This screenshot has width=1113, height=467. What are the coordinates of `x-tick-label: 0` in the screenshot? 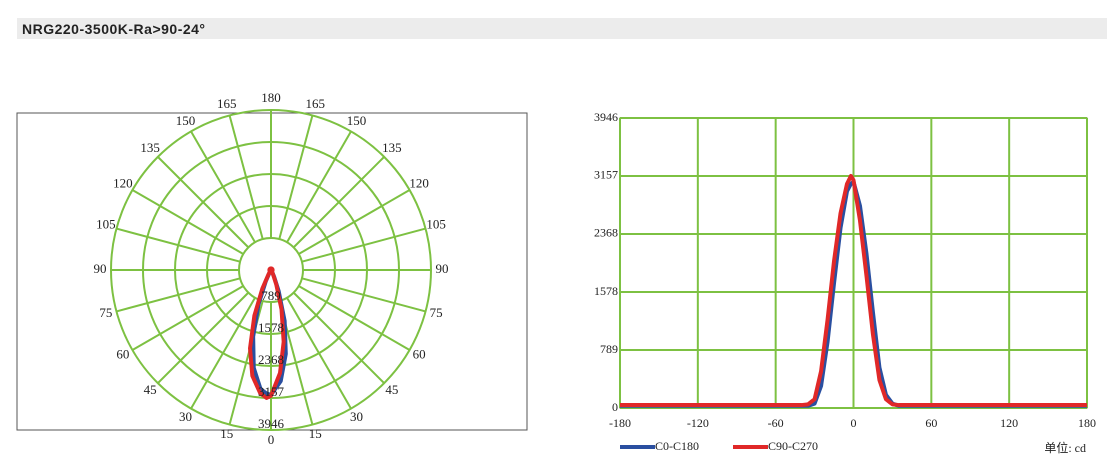 It's located at (854, 423).